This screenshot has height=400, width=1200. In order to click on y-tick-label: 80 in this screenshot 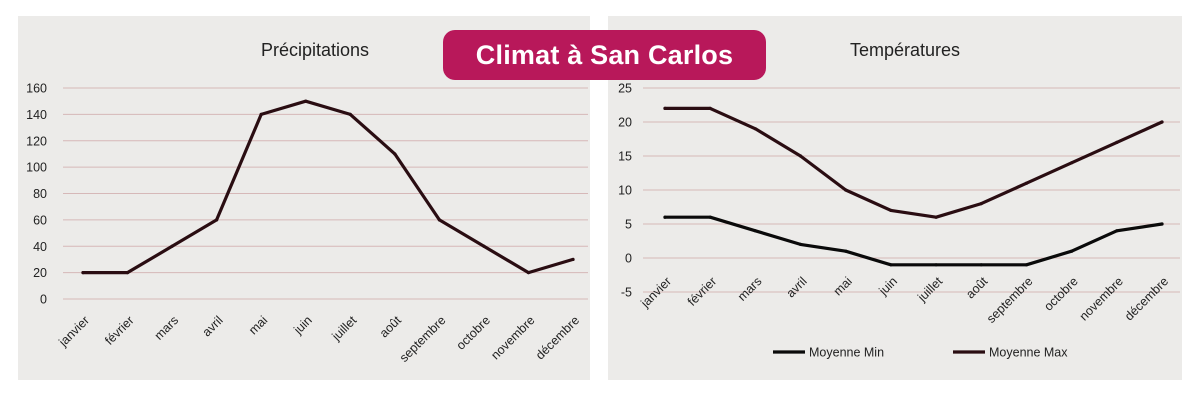, I will do `click(40, 194)`.